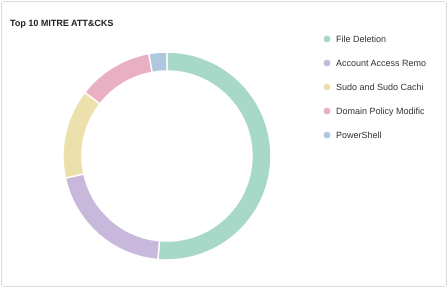 This screenshot has height=288, width=448. What do you see at coordinates (359, 135) in the screenshot?
I see `legend-label: PowerShell` at bounding box center [359, 135].